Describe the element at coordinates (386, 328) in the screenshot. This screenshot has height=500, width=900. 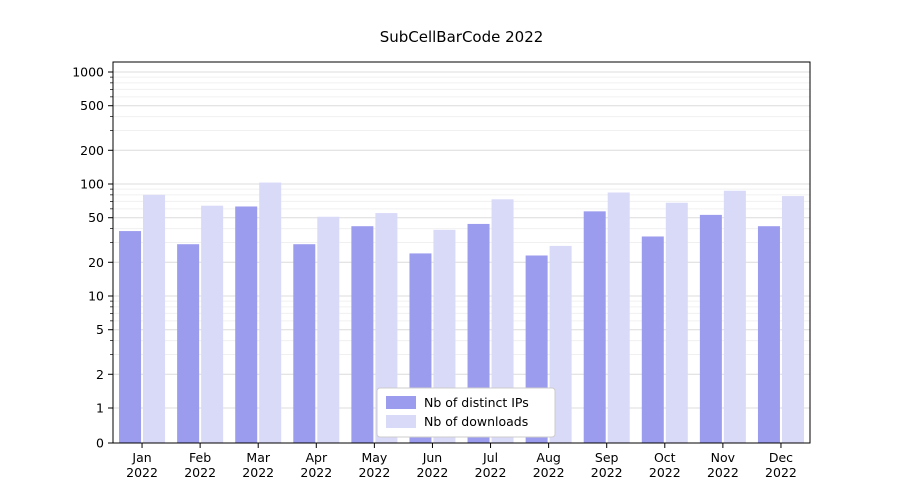
I see `bar-may-downloads` at that location.